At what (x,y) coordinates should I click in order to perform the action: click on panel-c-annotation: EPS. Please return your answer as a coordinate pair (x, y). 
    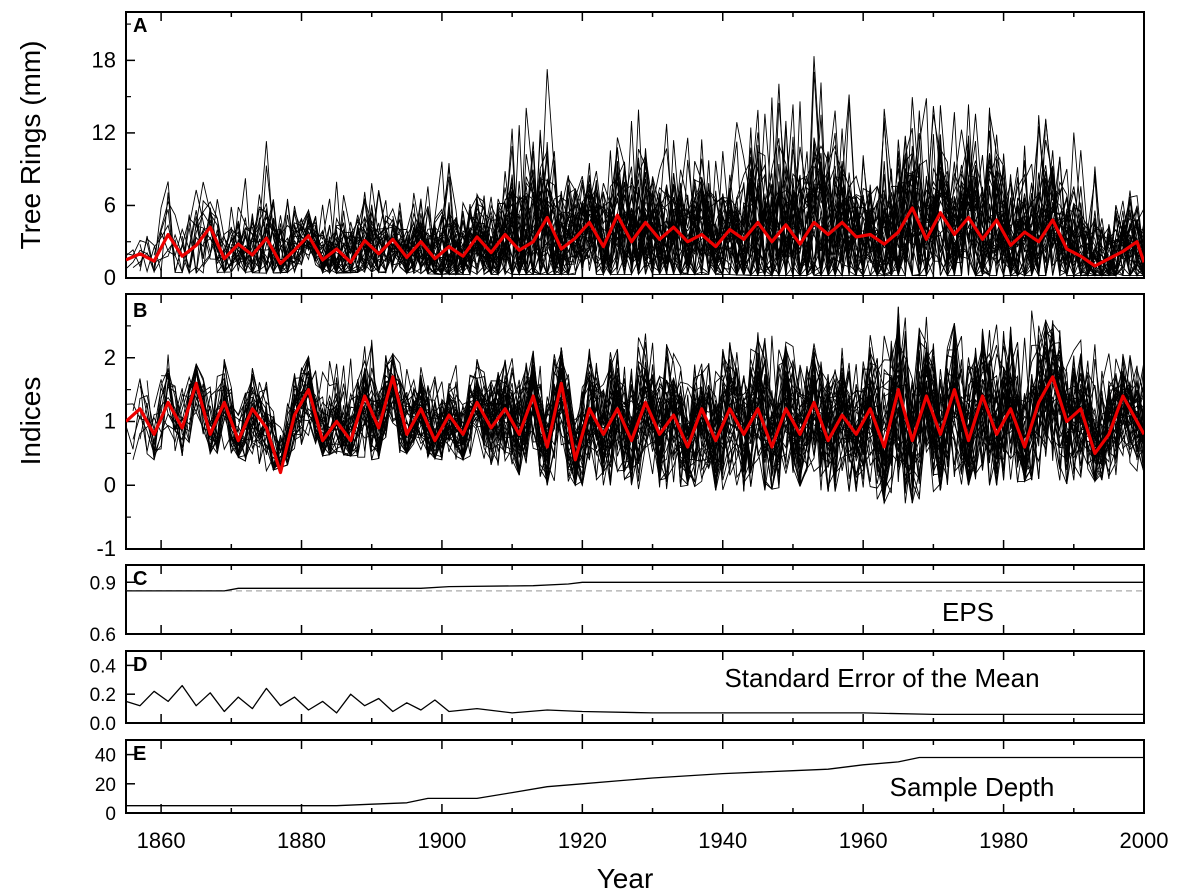
    Looking at the image, I should click on (968, 612).